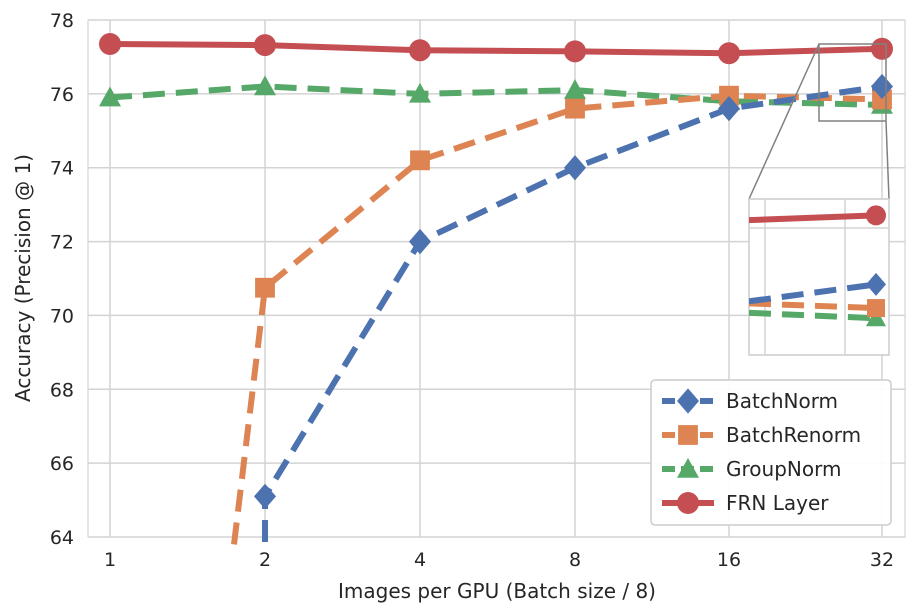  I want to click on legend-entry-frn-layer-marker, so click(688, 503).